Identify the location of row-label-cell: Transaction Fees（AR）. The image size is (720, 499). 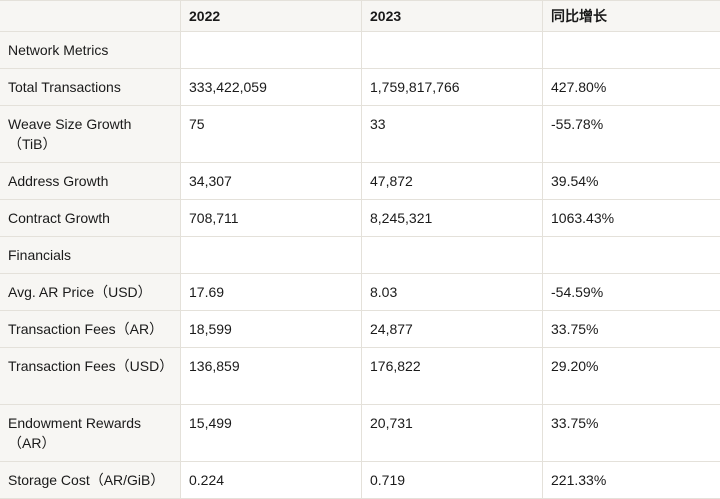
(90, 329).